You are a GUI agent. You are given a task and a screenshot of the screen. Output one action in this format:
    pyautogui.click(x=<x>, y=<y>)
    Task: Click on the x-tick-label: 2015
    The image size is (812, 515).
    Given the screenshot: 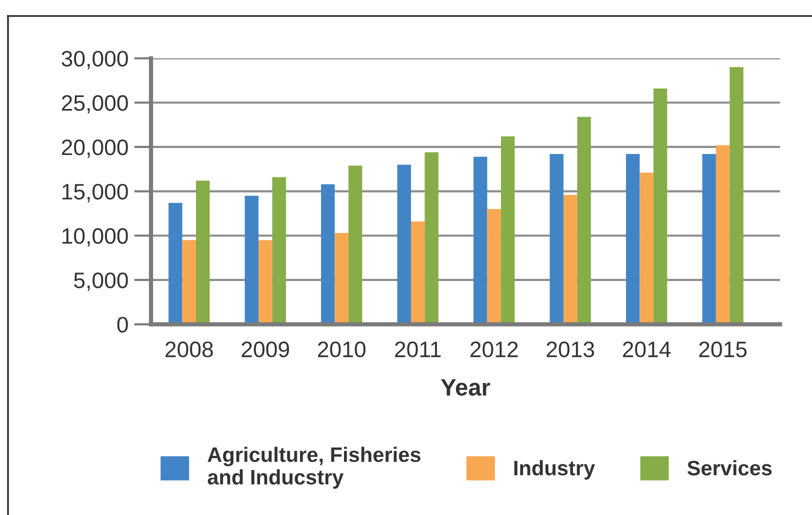 What is the action you would take?
    pyautogui.click(x=723, y=350)
    